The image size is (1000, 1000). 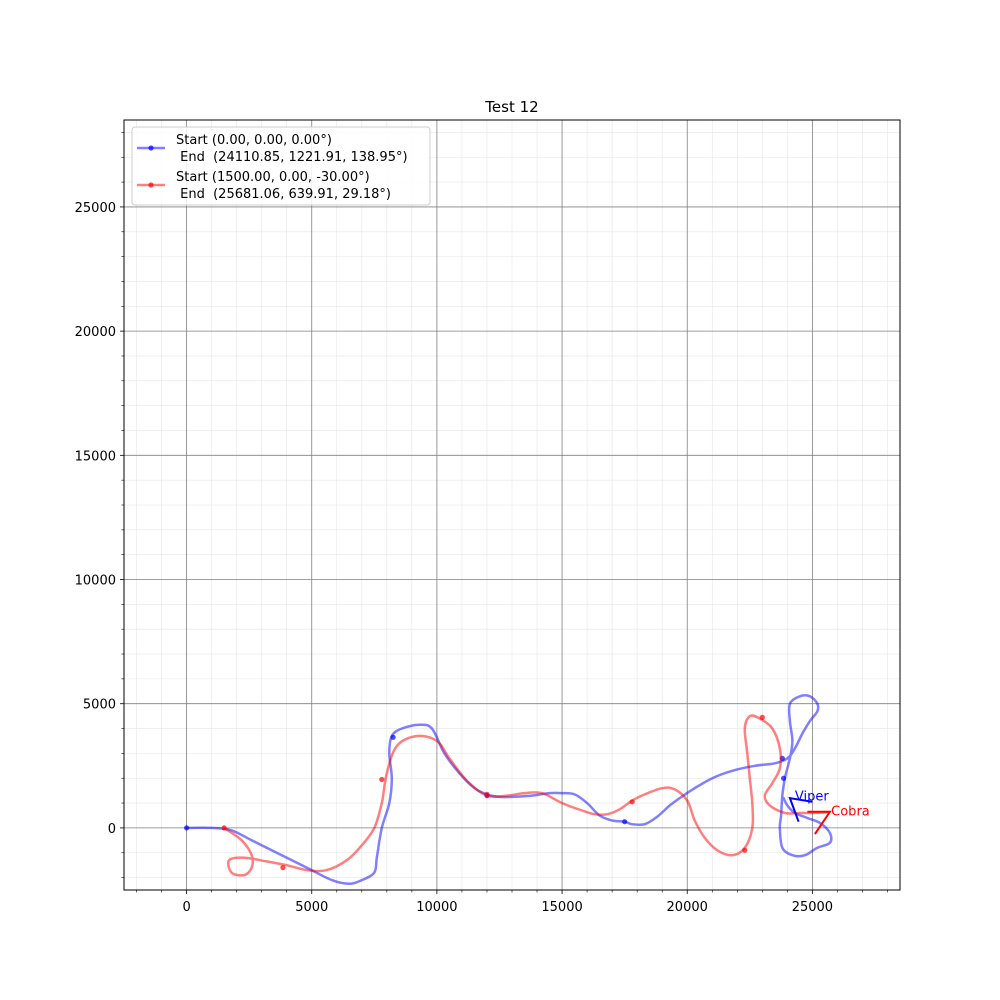 I want to click on y-tick-label: 15000, so click(x=95, y=456).